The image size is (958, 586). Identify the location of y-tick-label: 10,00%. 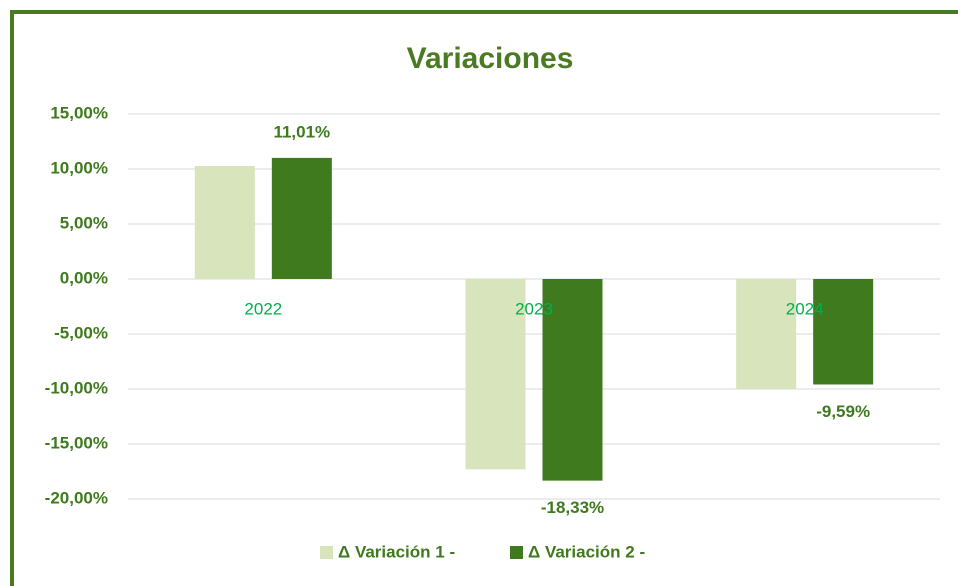
(79, 167).